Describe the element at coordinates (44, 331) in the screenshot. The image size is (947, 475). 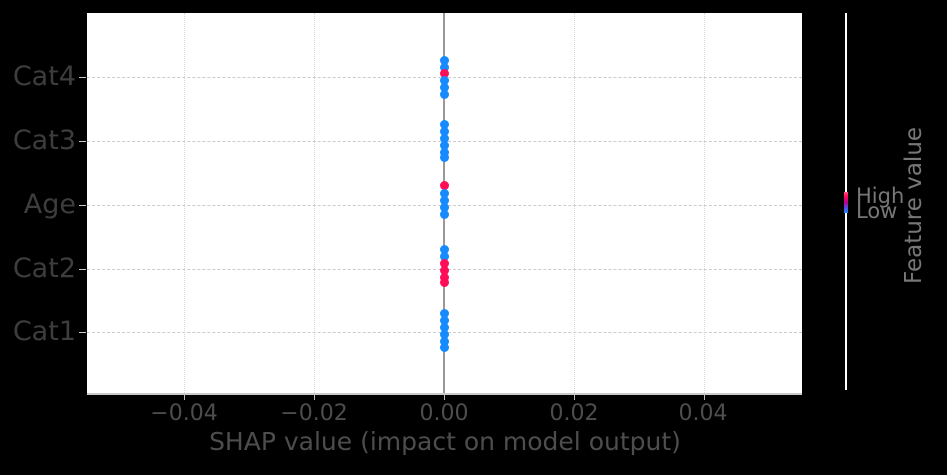
I see `y-tick-label-cat1: Cat1` at that location.